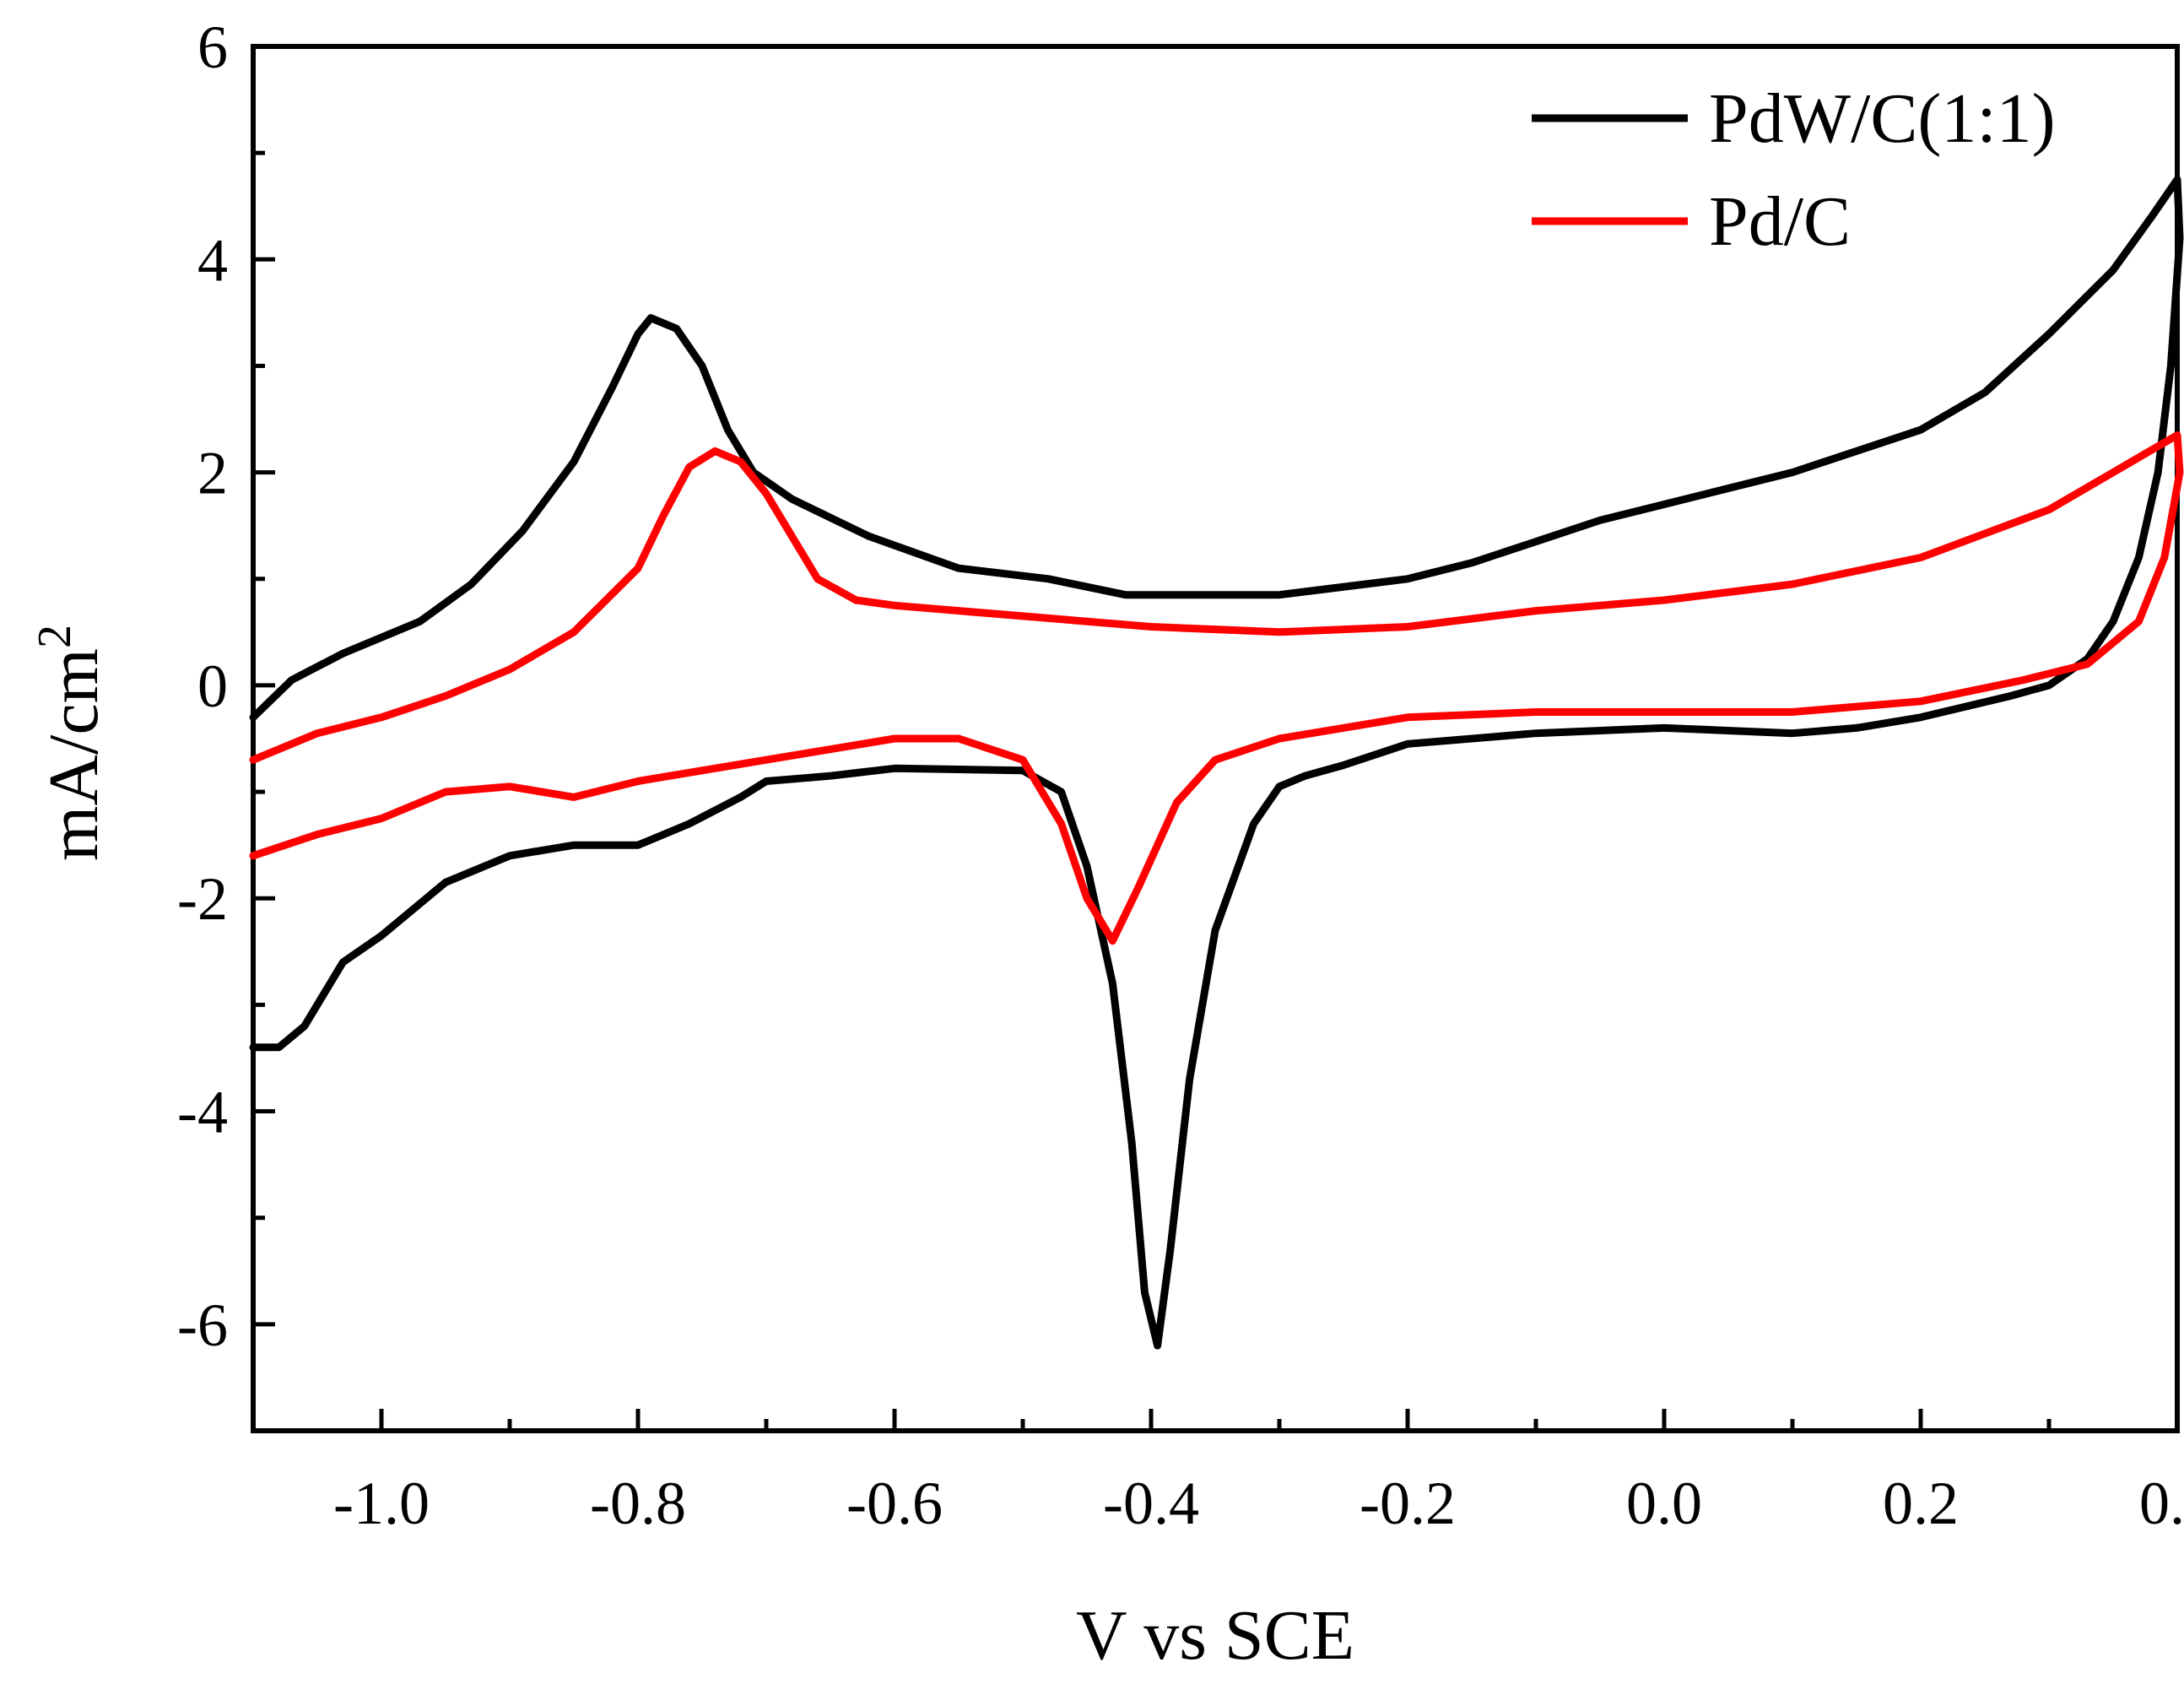 The width and height of the screenshot is (2184, 1684). I want to click on y-axis-title: mA/cm2, so click(71, 743).